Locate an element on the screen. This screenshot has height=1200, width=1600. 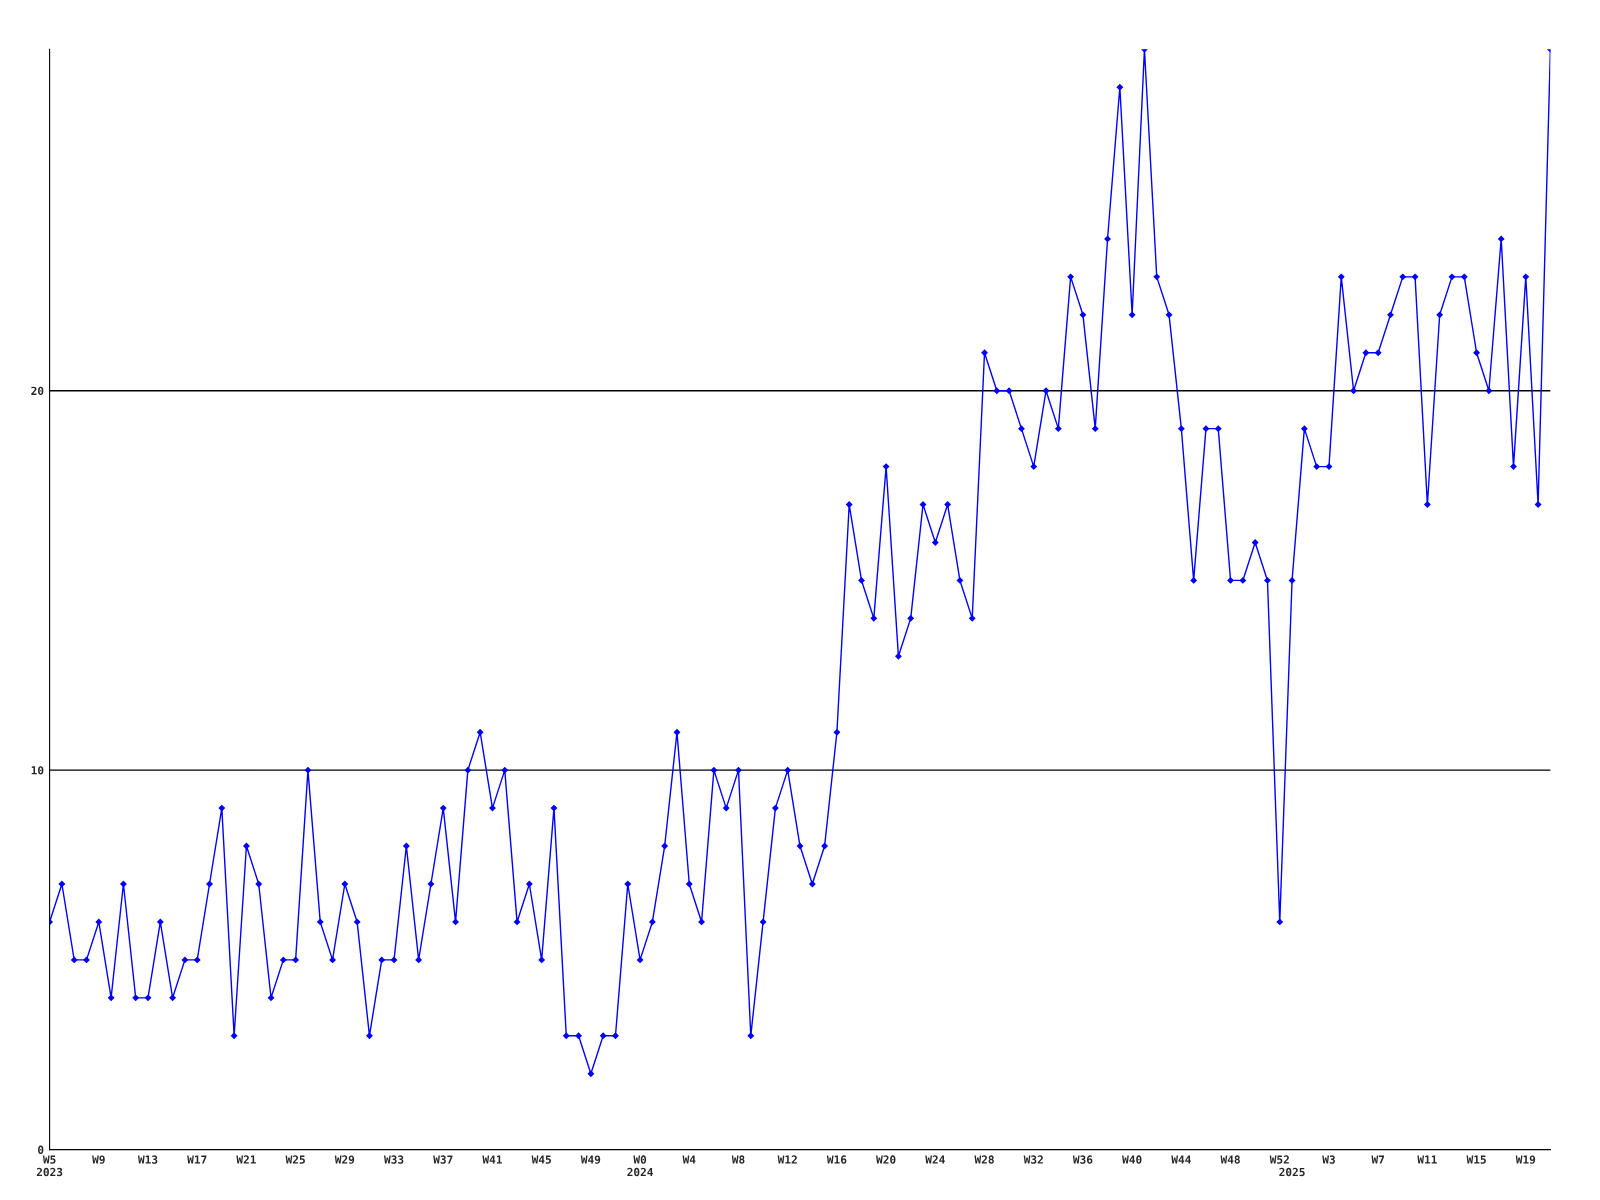
x-tick-label: W41 is located at coordinates (492, 1159).